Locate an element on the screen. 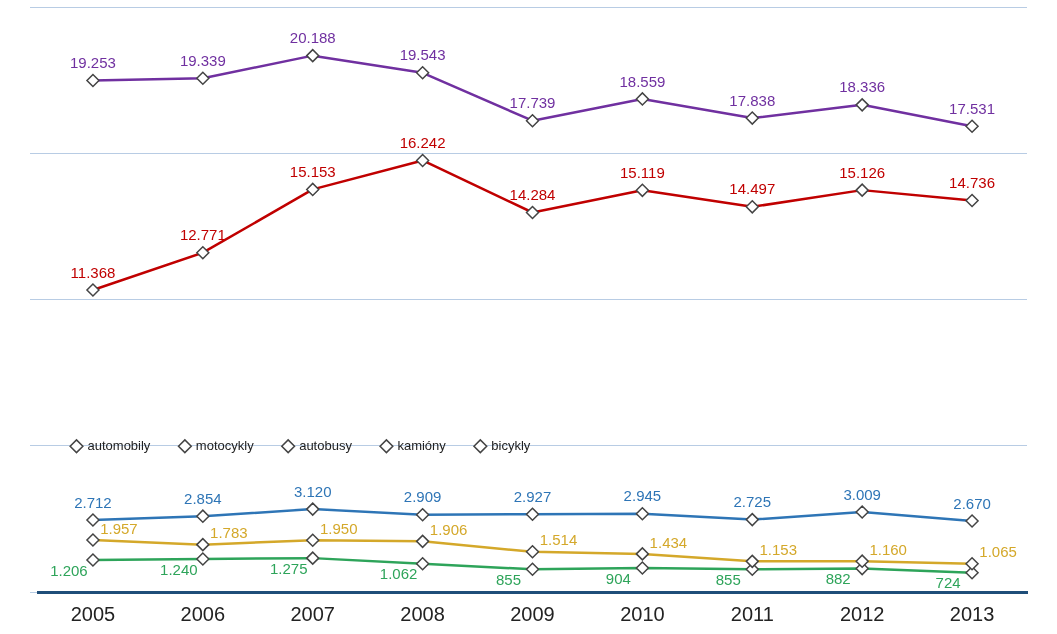 The width and height of the screenshot is (1057, 634). data-label: 12.771 is located at coordinates (202, 235).